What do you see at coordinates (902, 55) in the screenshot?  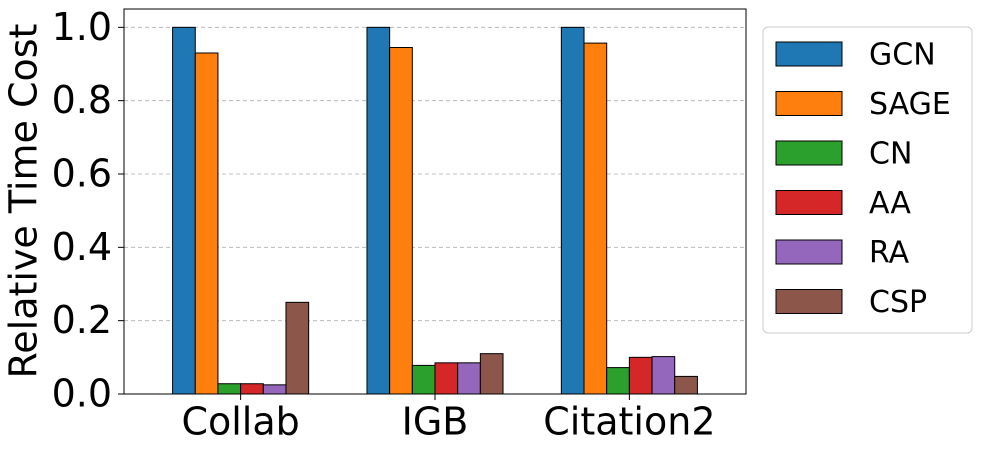 I see `legend-label: GCN` at bounding box center [902, 55].